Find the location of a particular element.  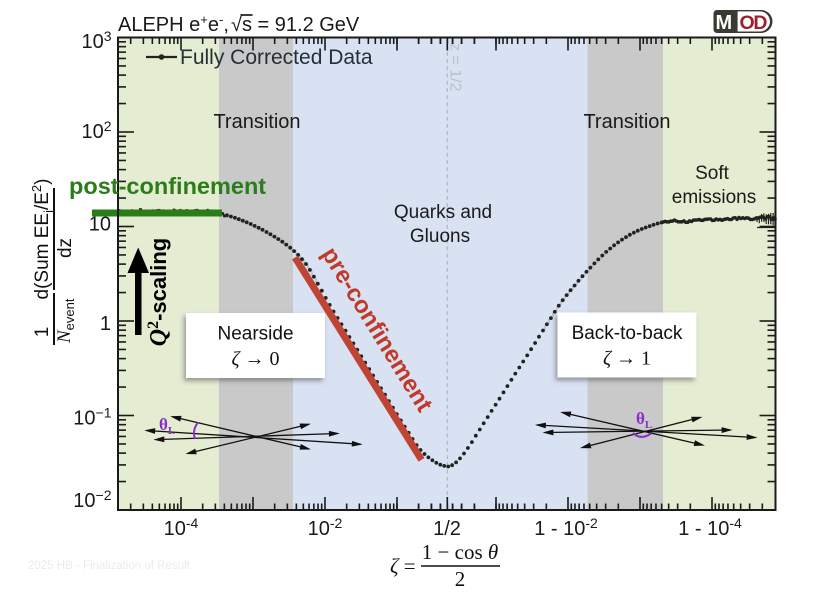

svg-text: M is located at coordinates (724, 23).